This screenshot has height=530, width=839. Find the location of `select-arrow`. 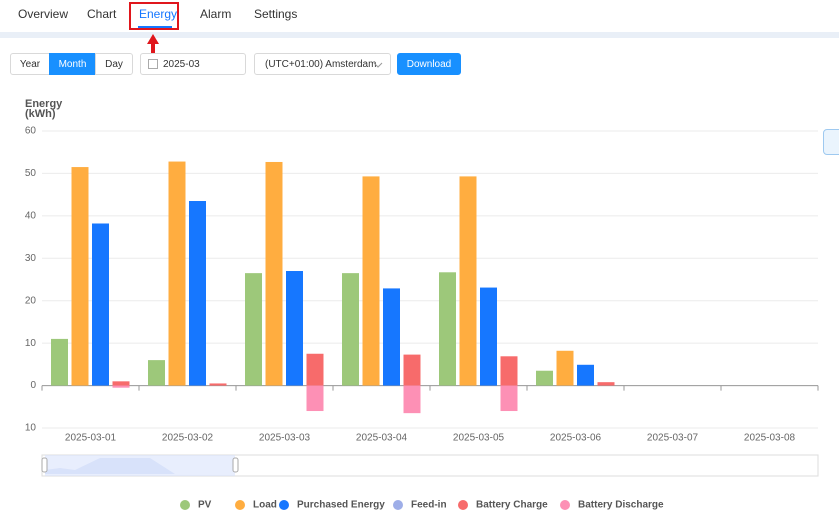

select-arrow is located at coordinates (378, 65).